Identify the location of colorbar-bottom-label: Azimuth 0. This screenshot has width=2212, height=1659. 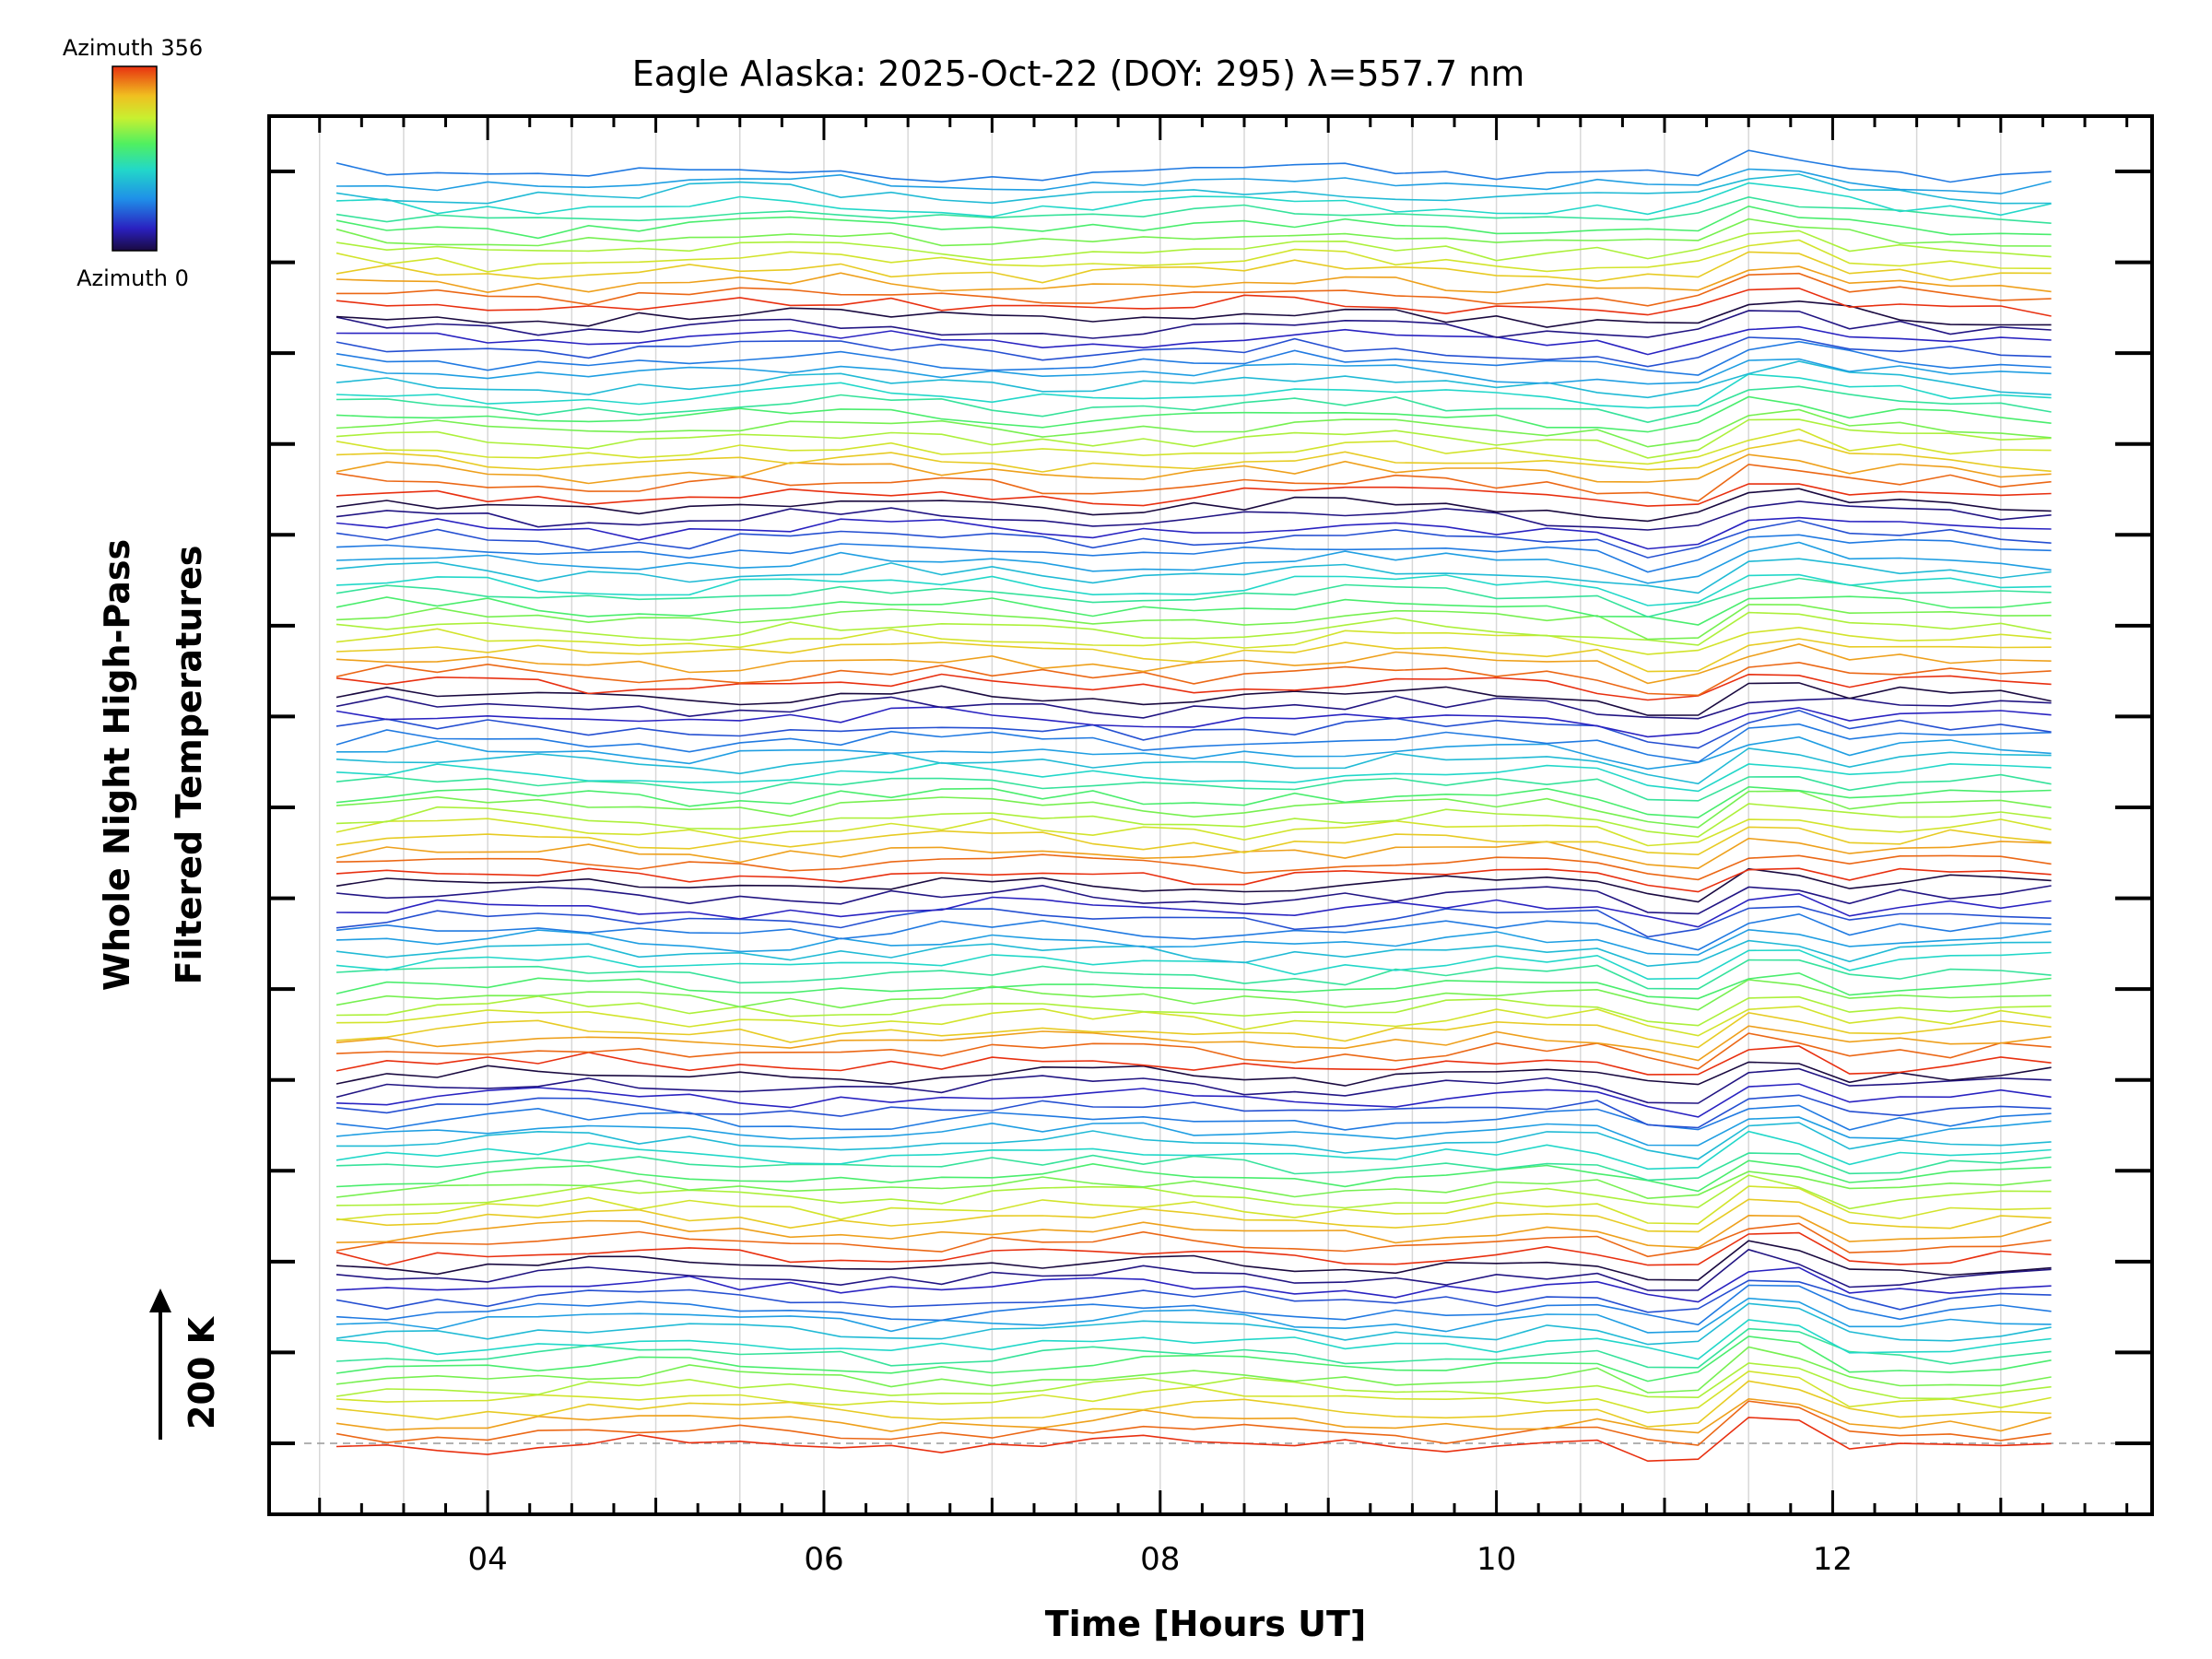
(132, 278).